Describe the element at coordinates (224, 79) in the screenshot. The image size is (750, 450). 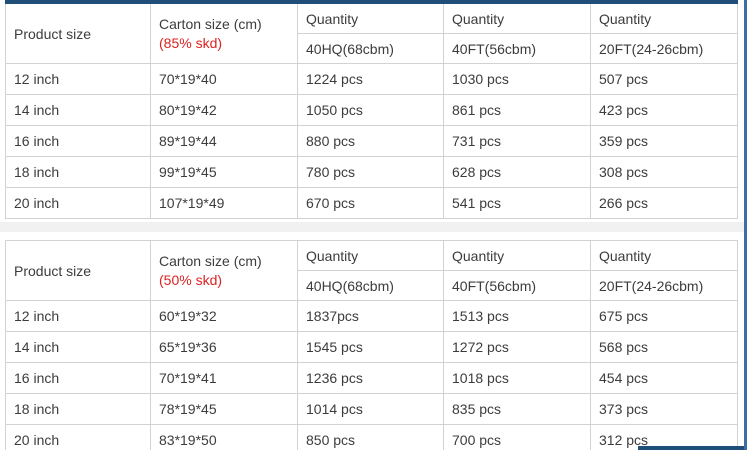
I see `carton-size-cell: 70*19*40` at that location.